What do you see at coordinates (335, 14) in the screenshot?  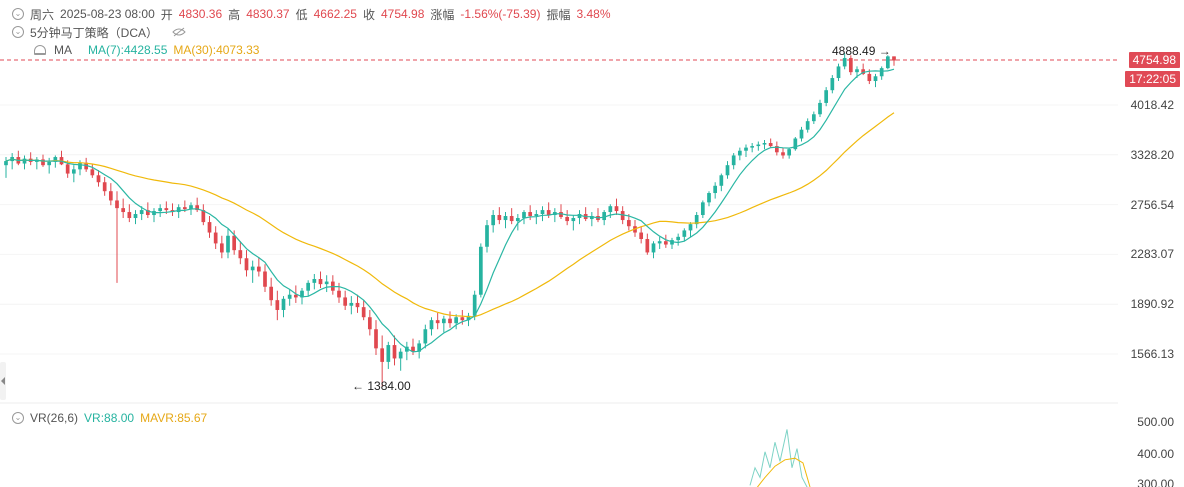 I see `low-value: 4662.25` at bounding box center [335, 14].